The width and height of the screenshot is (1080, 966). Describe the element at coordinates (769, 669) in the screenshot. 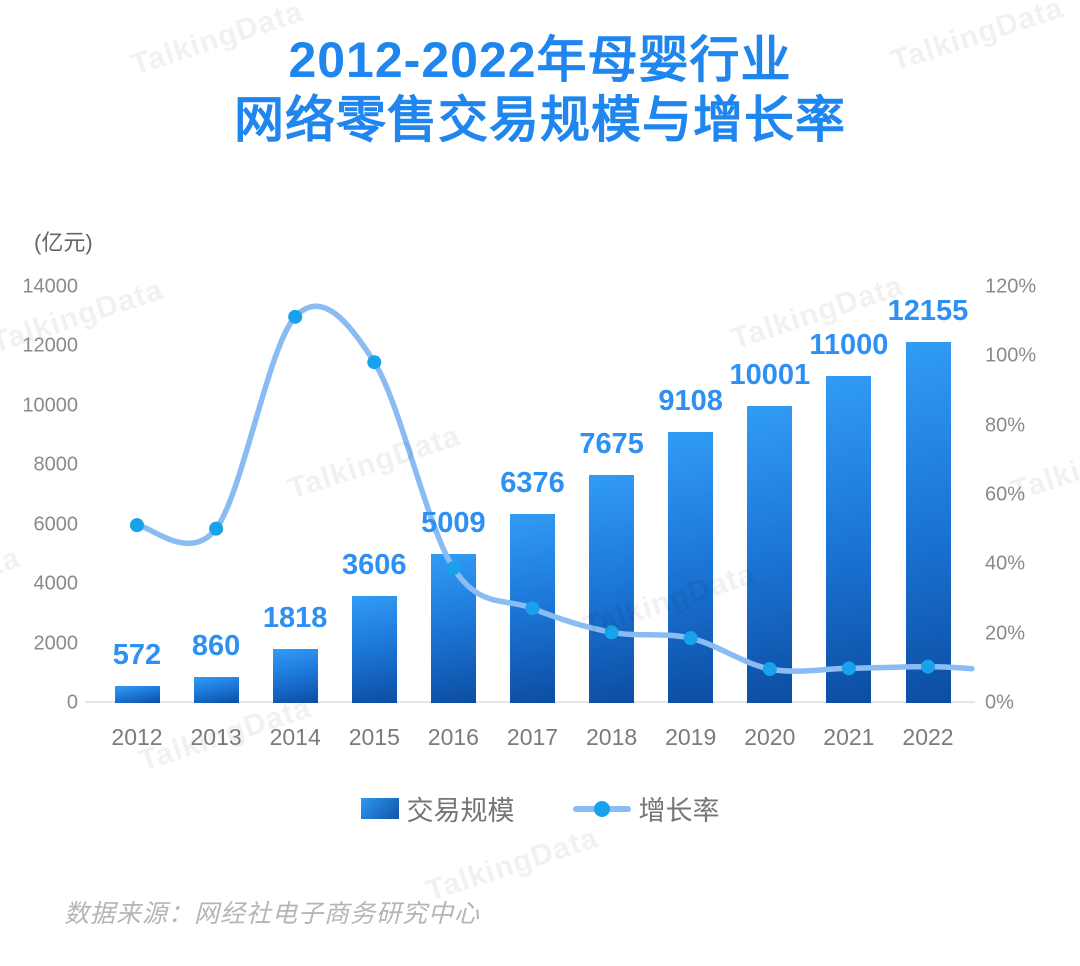

I see `growth-point-2020` at that location.